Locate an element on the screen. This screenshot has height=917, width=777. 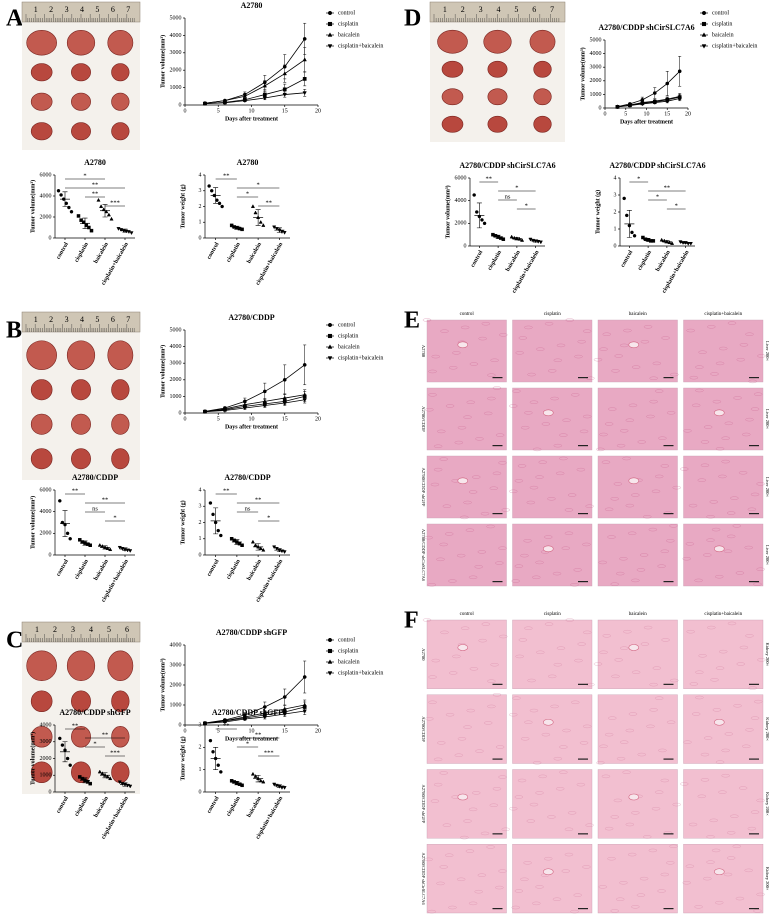
x-tick-label: baicalein is located at coordinates (663, 260).